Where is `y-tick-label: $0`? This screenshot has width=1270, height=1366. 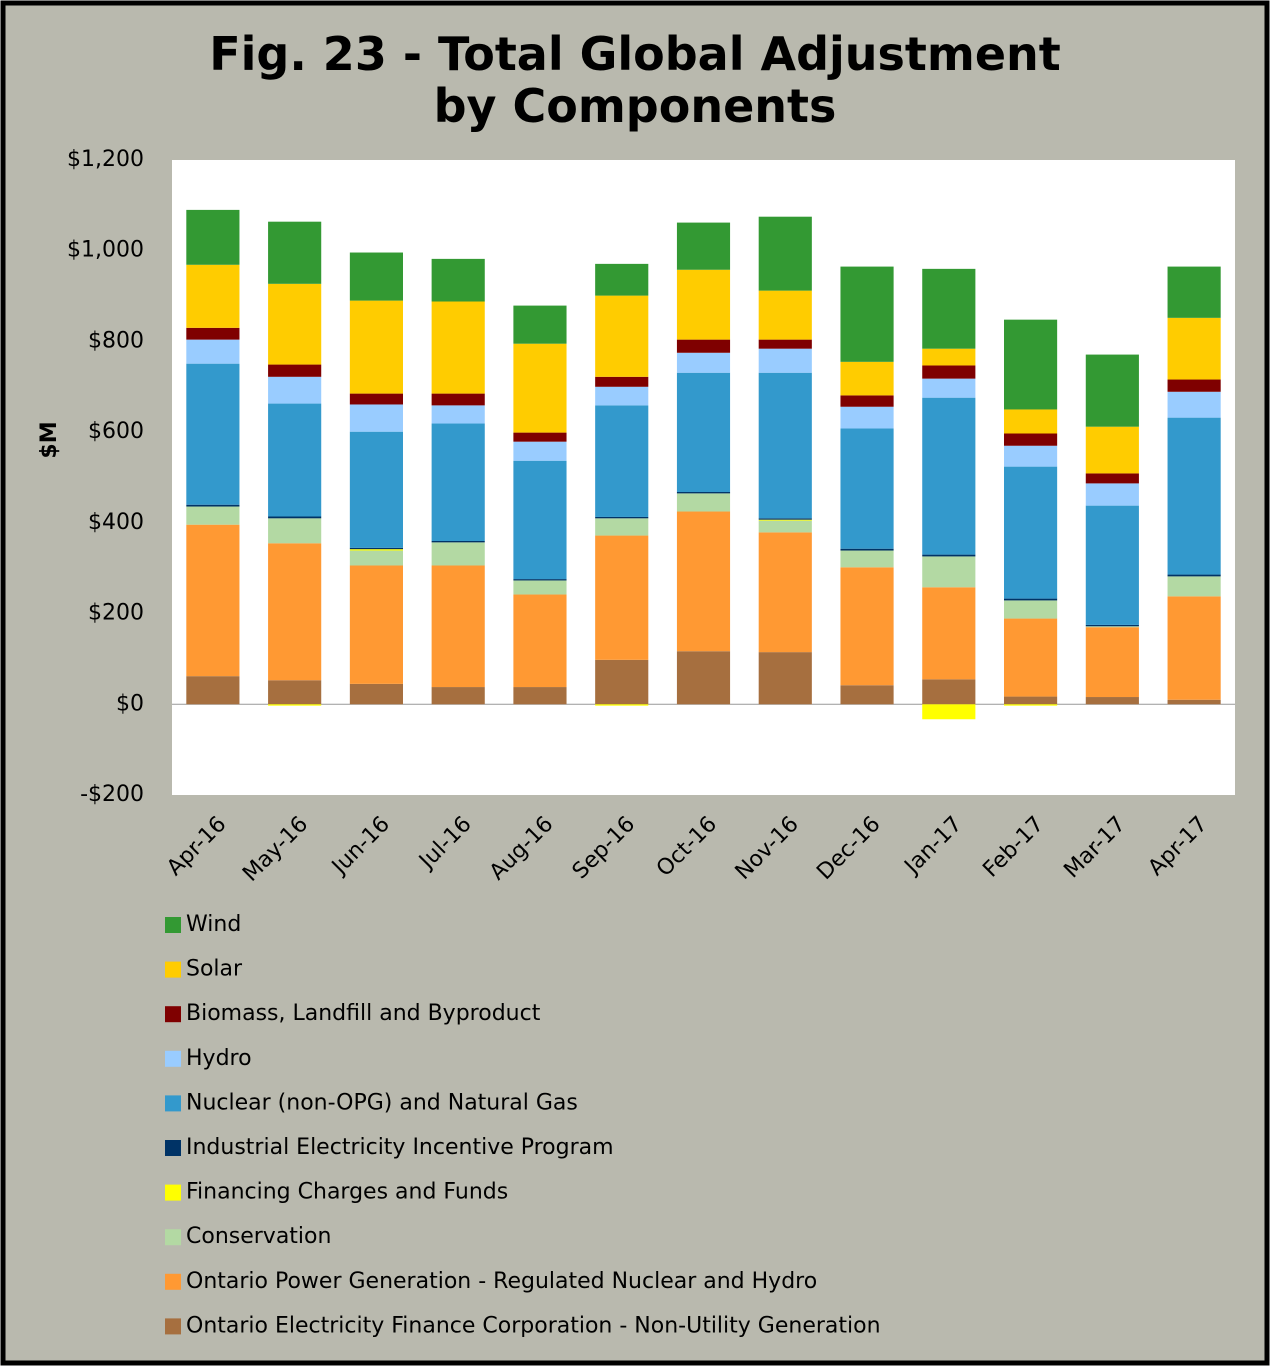
y-tick-label: $0 is located at coordinates (130, 703).